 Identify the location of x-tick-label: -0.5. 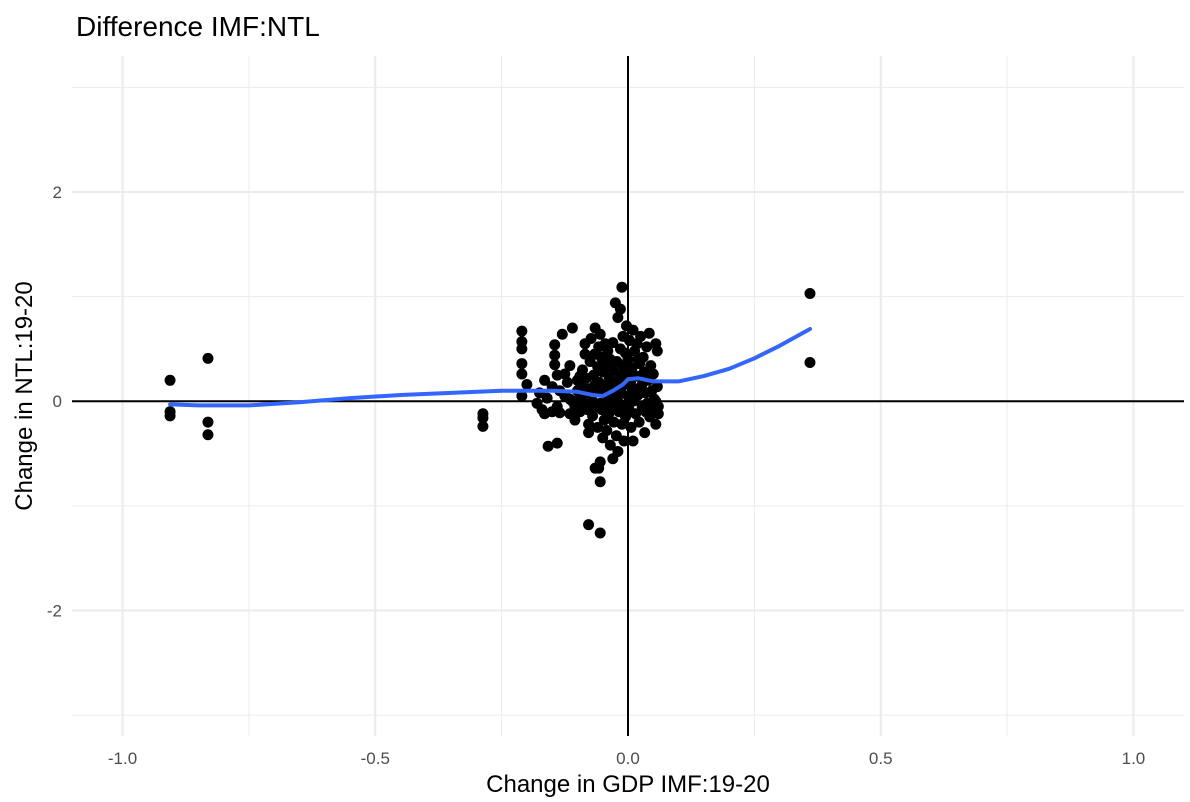
(375, 758).